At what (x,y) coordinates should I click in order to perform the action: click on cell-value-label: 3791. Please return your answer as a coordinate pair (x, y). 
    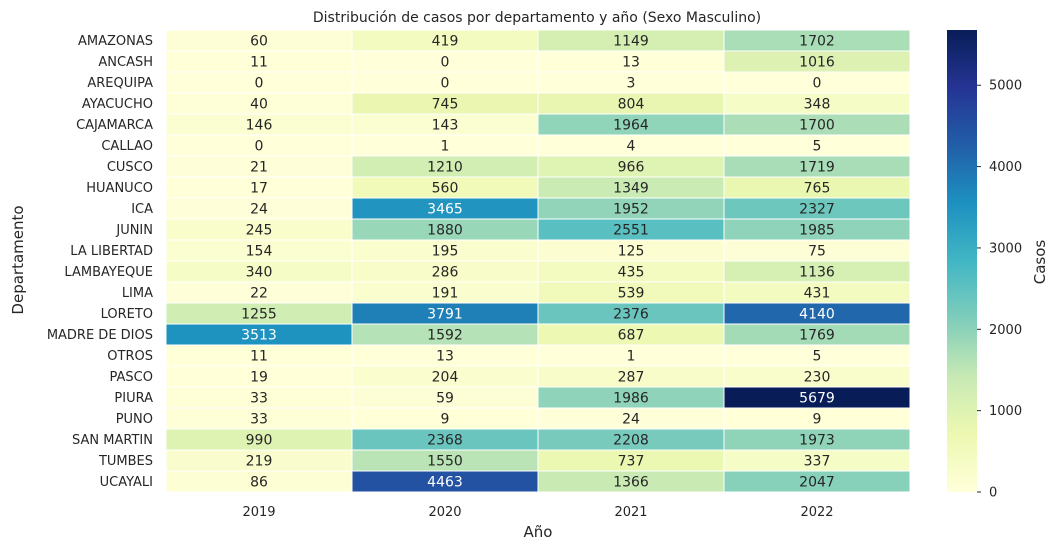
    Looking at the image, I should click on (445, 315).